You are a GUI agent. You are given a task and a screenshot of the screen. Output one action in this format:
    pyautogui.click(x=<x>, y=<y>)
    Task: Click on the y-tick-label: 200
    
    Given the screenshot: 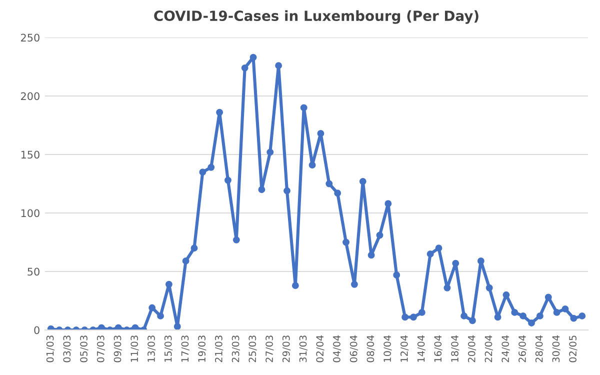 What is the action you would take?
    pyautogui.click(x=30, y=96)
    